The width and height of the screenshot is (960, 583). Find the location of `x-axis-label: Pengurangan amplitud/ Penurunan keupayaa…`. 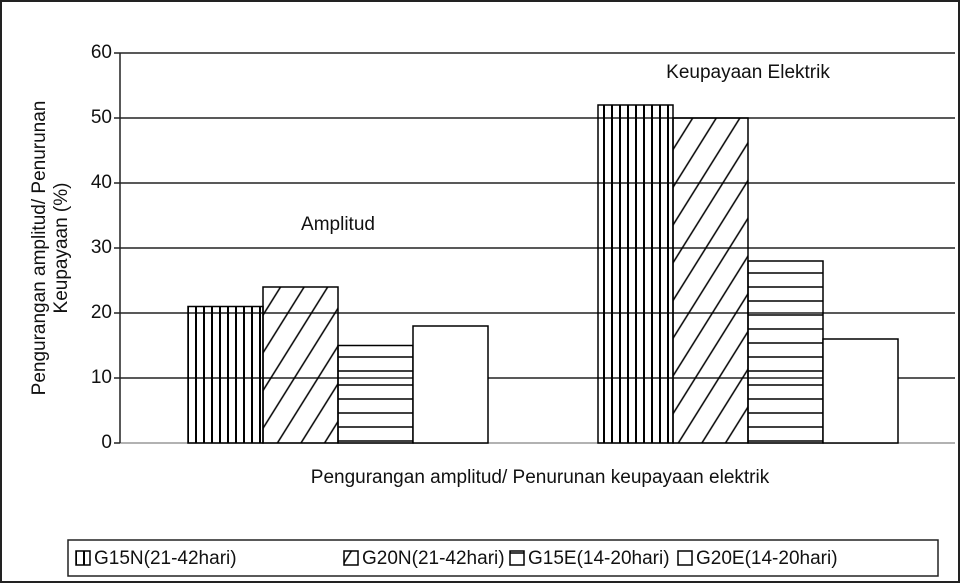

x-axis-label: Pengurangan amplitud/ Penurunan keupayaa… is located at coordinates (540, 477).